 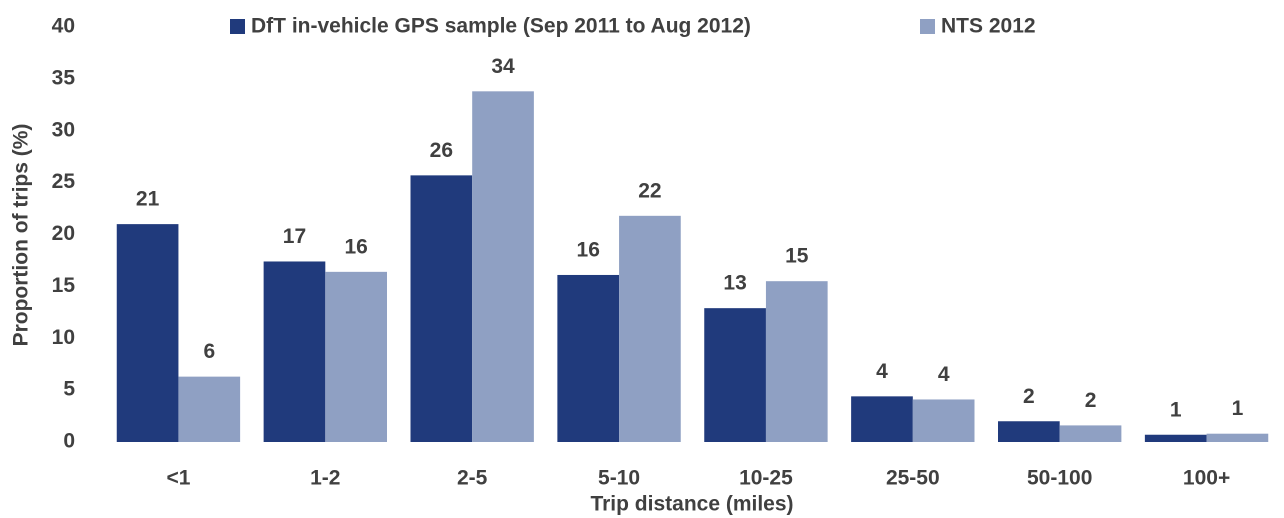 I want to click on x-tick-label: 2-5, so click(x=472, y=478).